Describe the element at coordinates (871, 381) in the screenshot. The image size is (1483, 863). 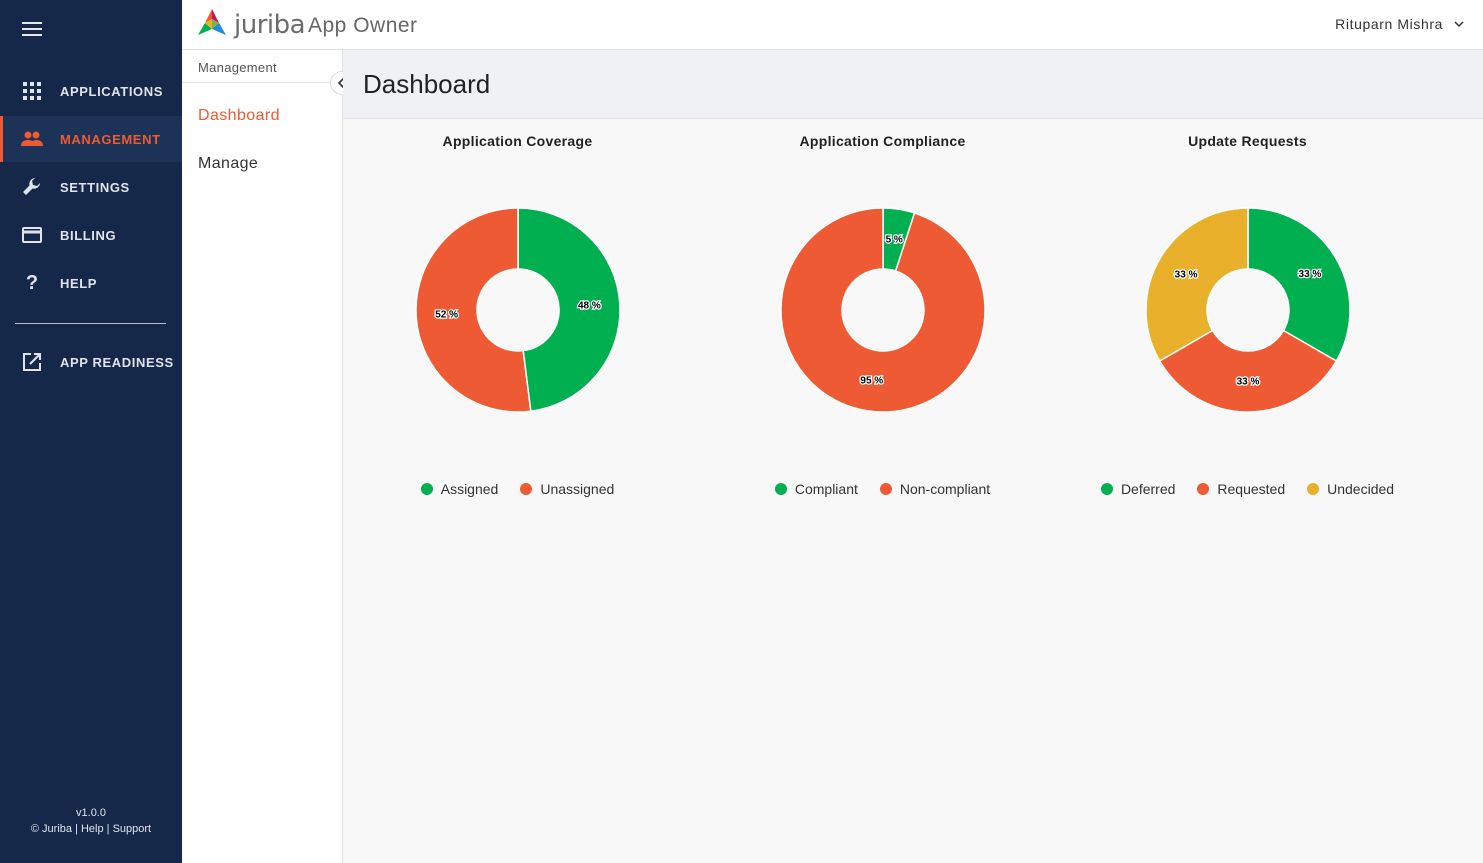
I see `slice-value-label: 95 %` at that location.